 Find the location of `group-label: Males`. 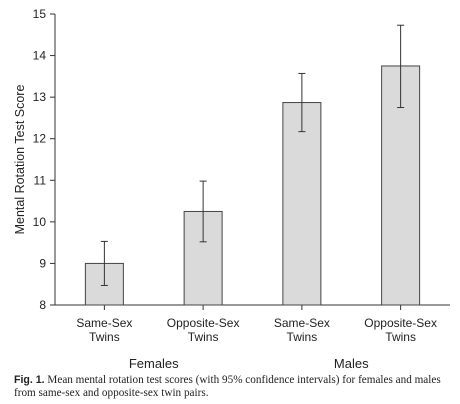

group-label: Males is located at coordinates (351, 363).